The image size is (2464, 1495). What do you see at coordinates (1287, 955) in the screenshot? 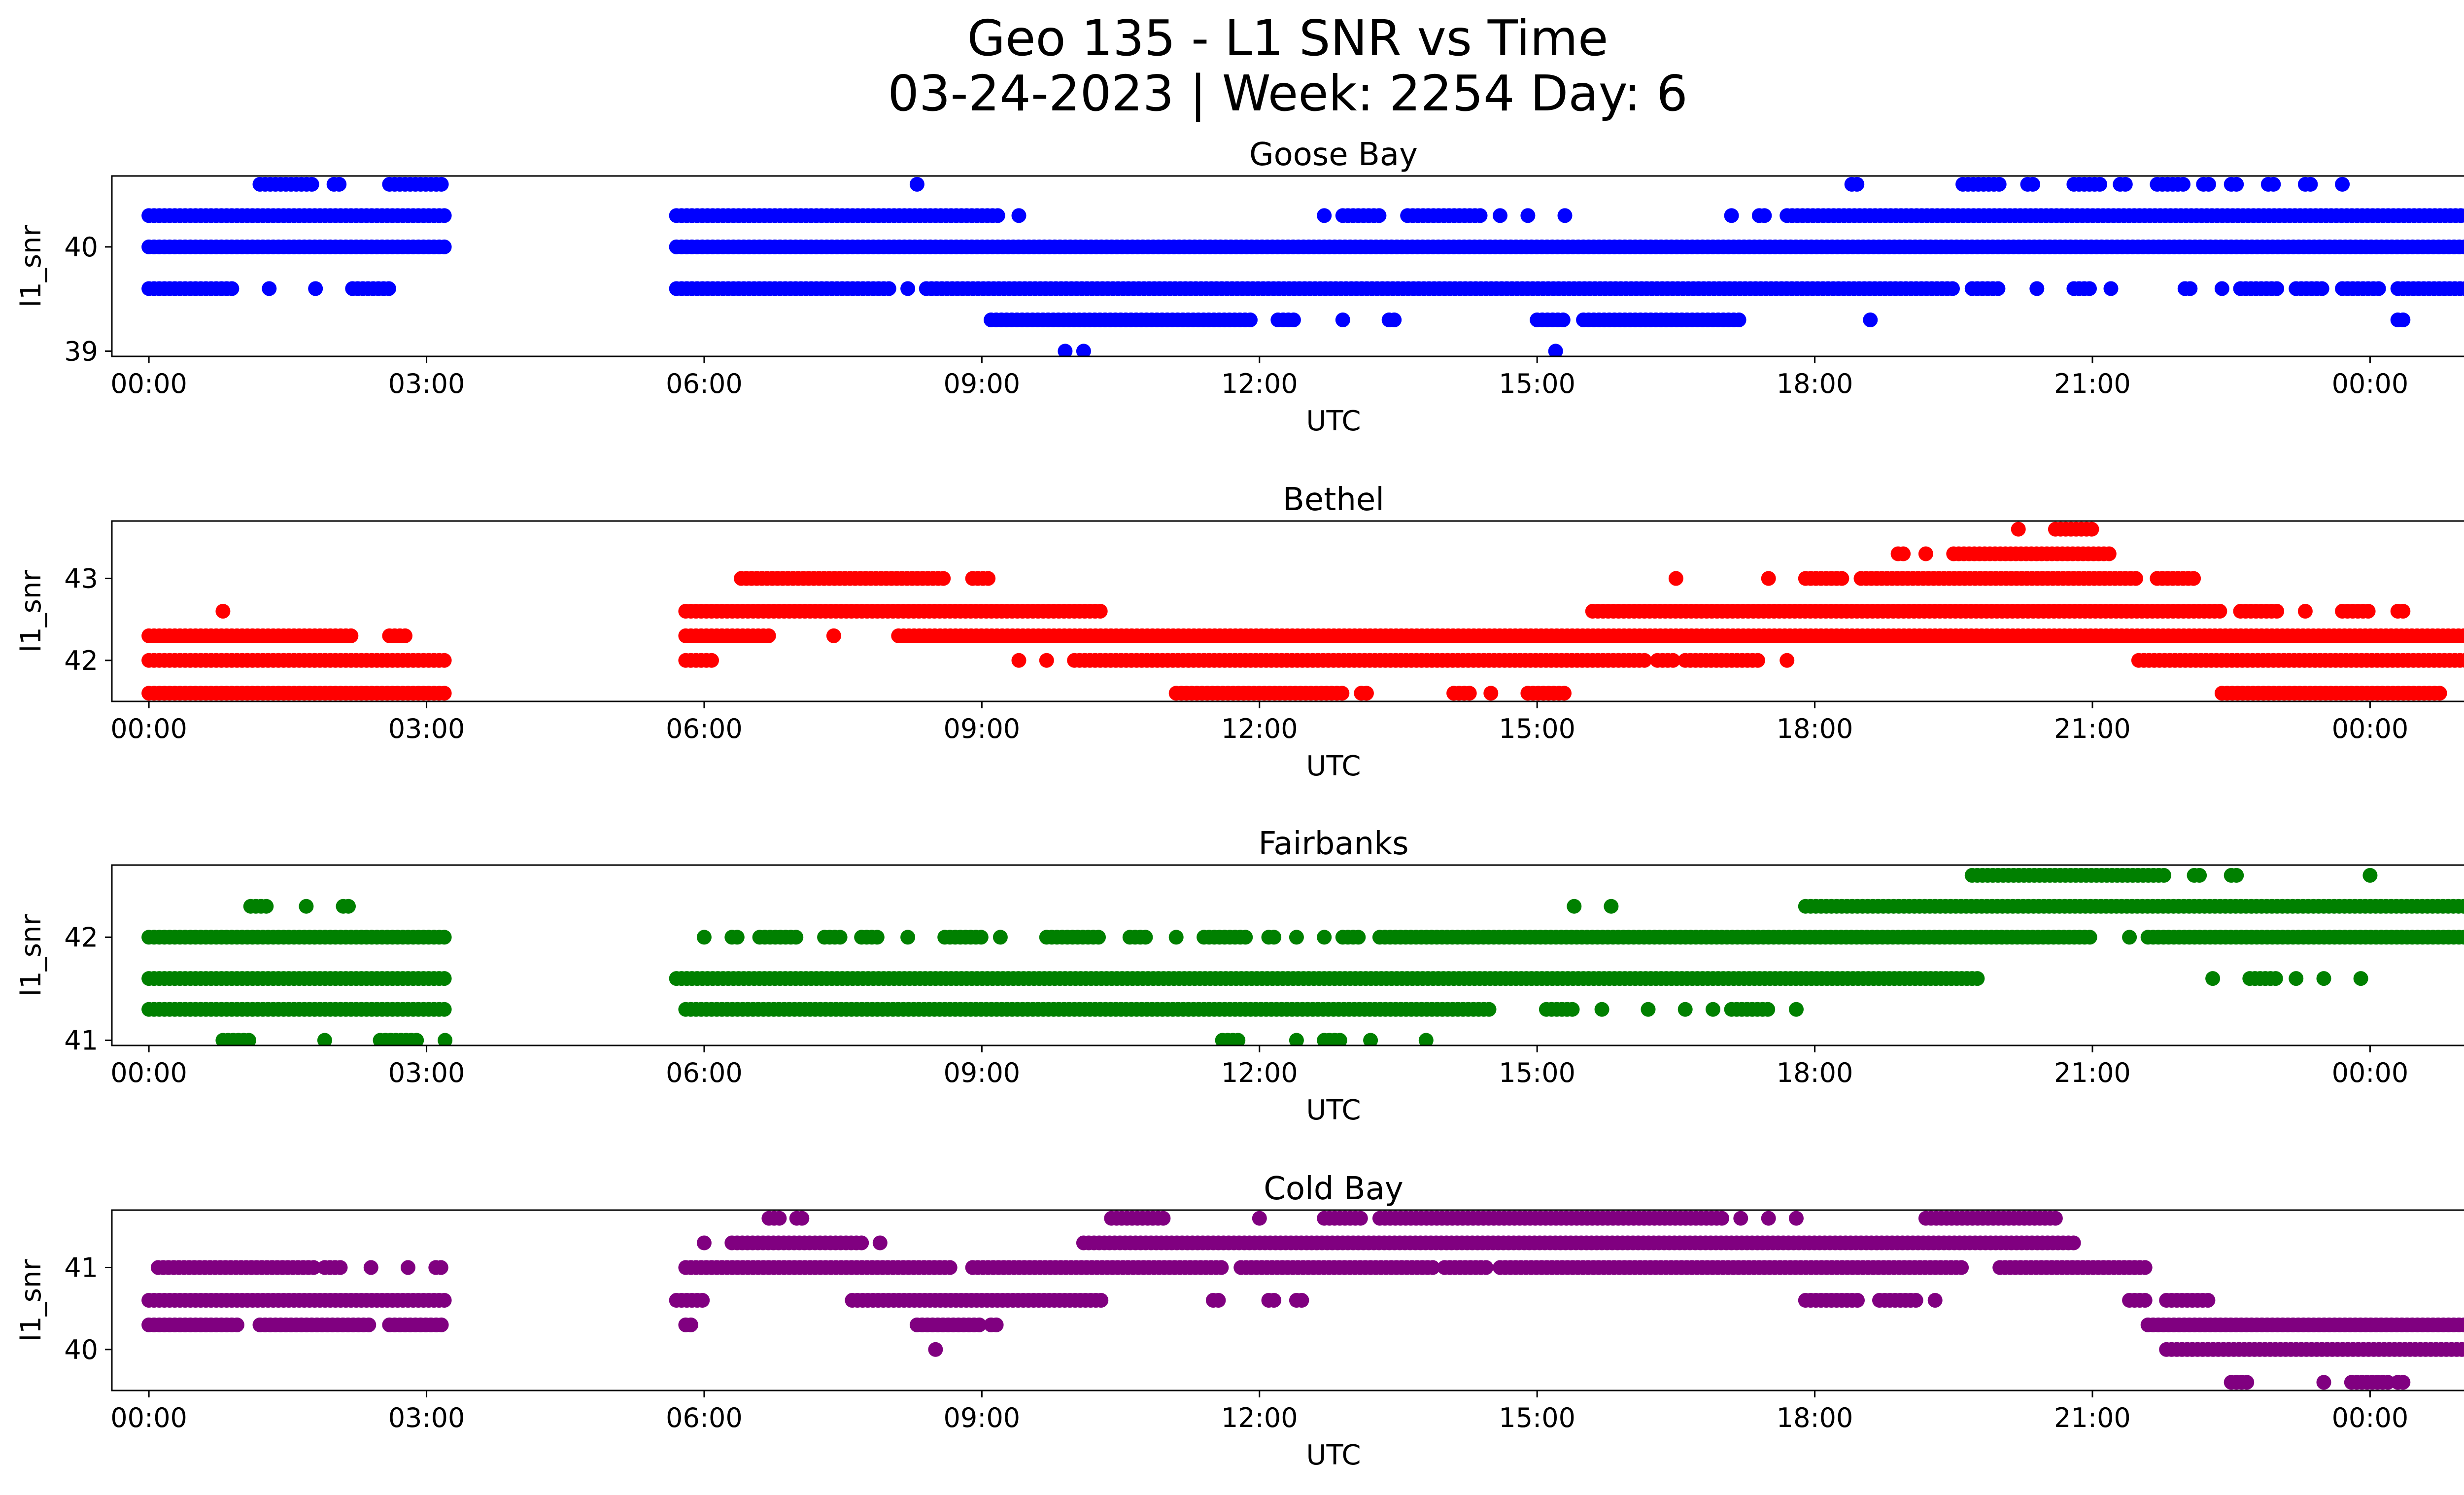
I see `axes-frame` at bounding box center [1287, 955].